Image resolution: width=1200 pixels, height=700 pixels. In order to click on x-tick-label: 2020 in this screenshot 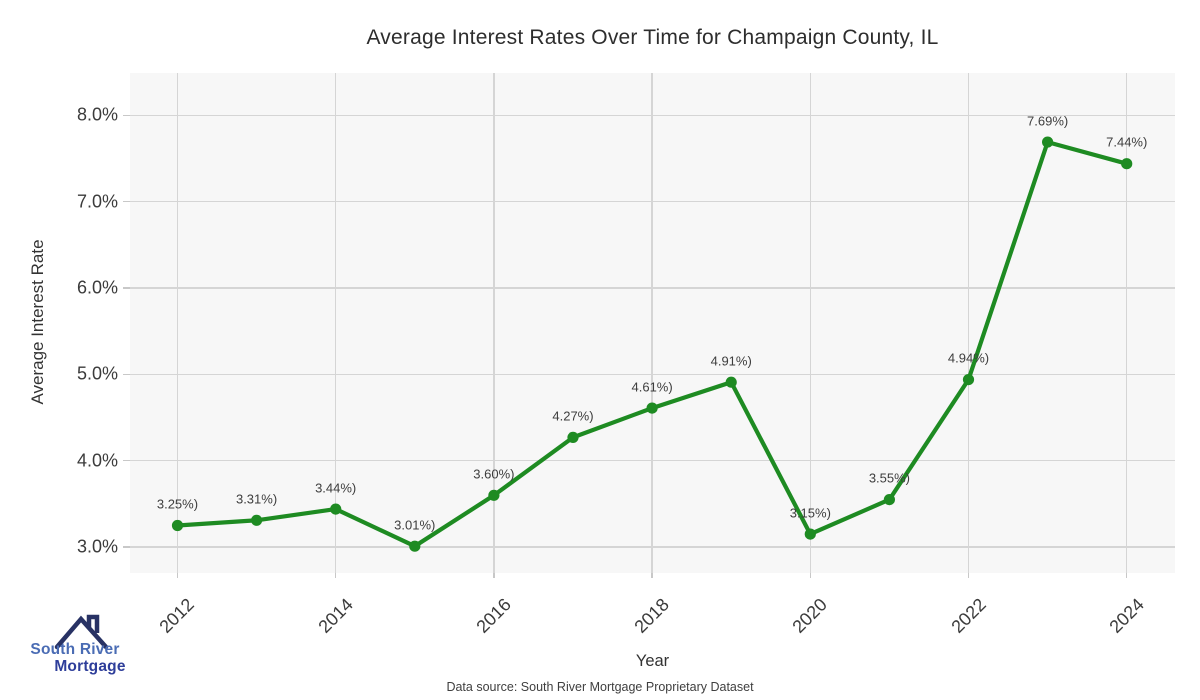, I will do `click(810, 615)`.